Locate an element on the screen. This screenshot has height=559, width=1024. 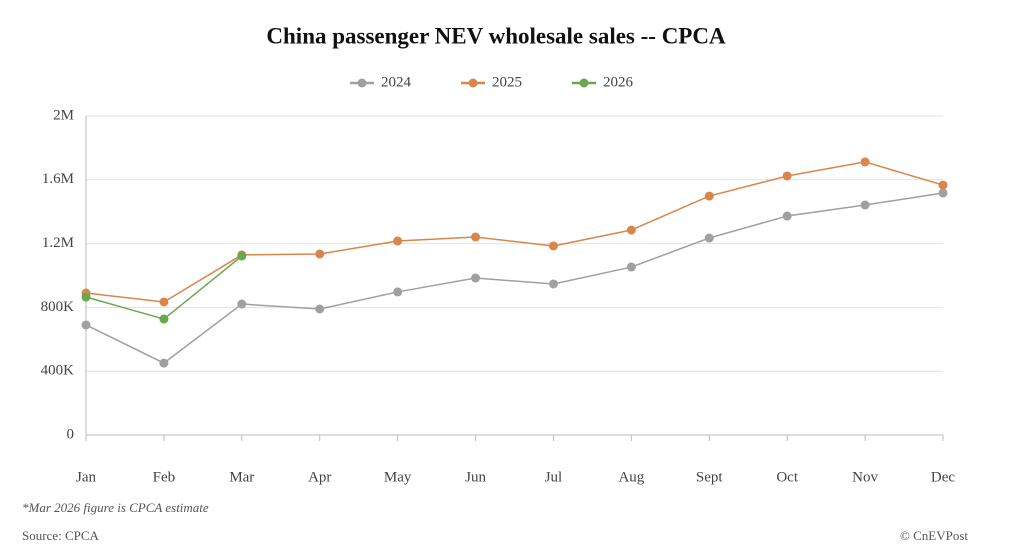
legend-label: 2026 is located at coordinates (618, 82).